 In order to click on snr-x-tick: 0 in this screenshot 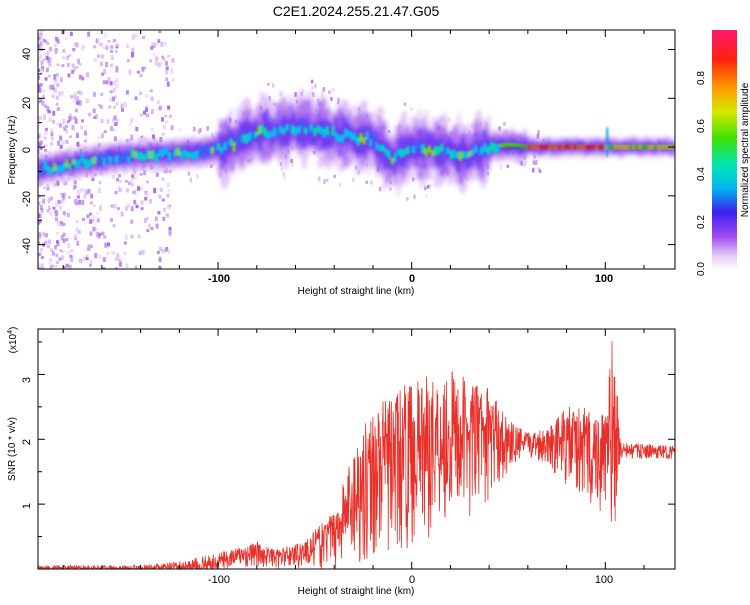, I will do `click(412, 580)`.